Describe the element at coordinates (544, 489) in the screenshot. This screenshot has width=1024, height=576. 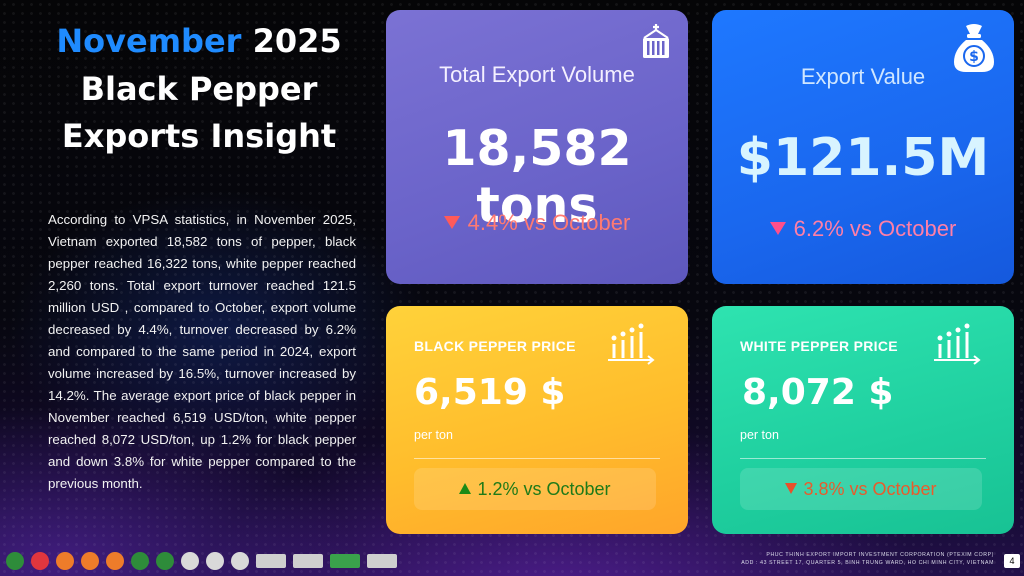
I see `black-price-change-text: 1.2% vs October` at that location.